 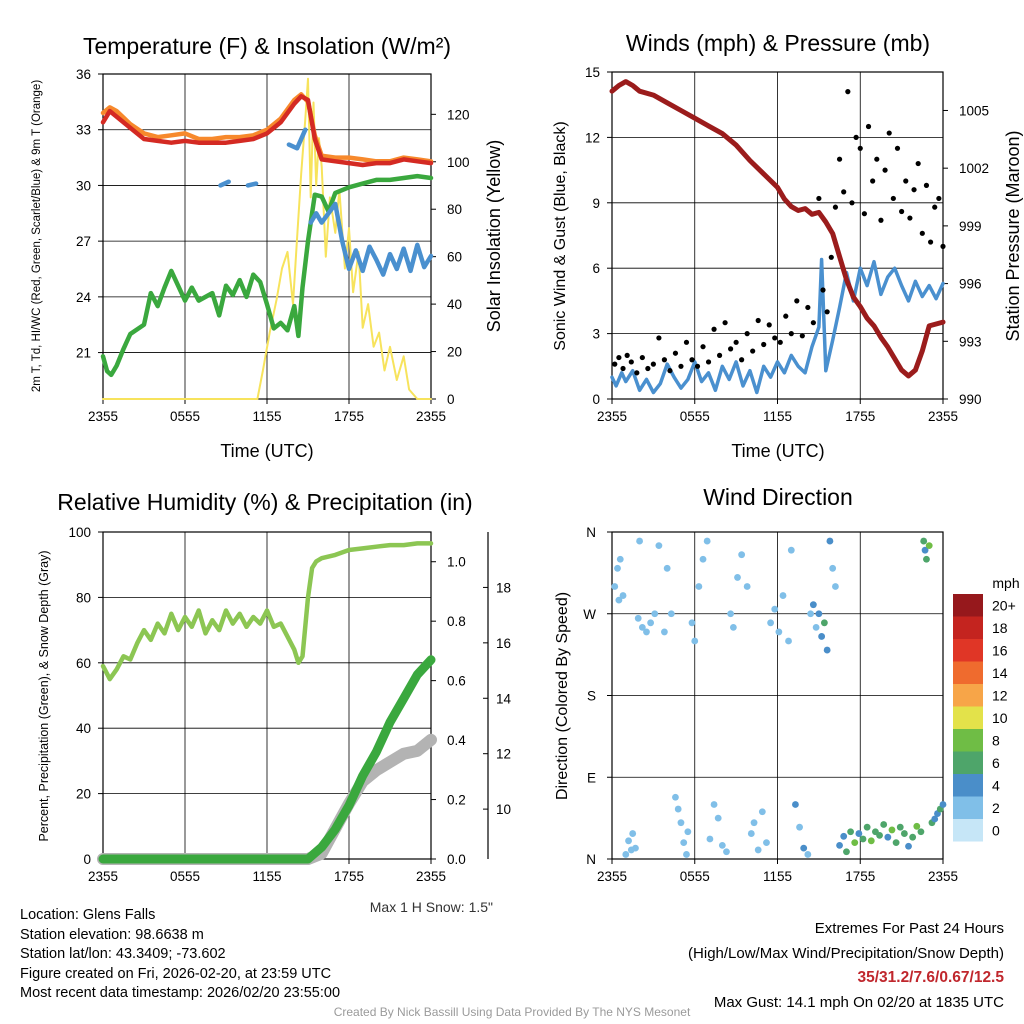 I want to click on temp-xtick-label: 1755, so click(x=349, y=416).